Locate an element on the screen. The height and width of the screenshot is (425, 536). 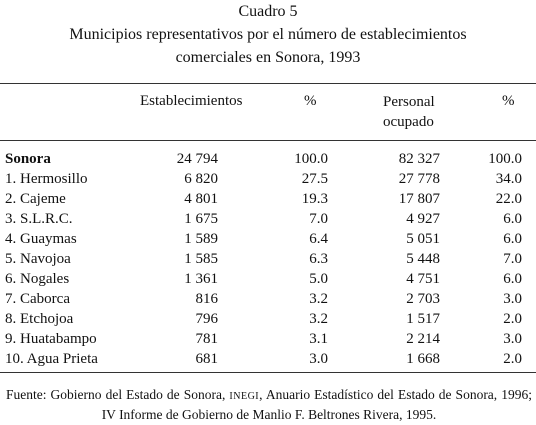
row-label: 2. Cajeme is located at coordinates (35, 199).